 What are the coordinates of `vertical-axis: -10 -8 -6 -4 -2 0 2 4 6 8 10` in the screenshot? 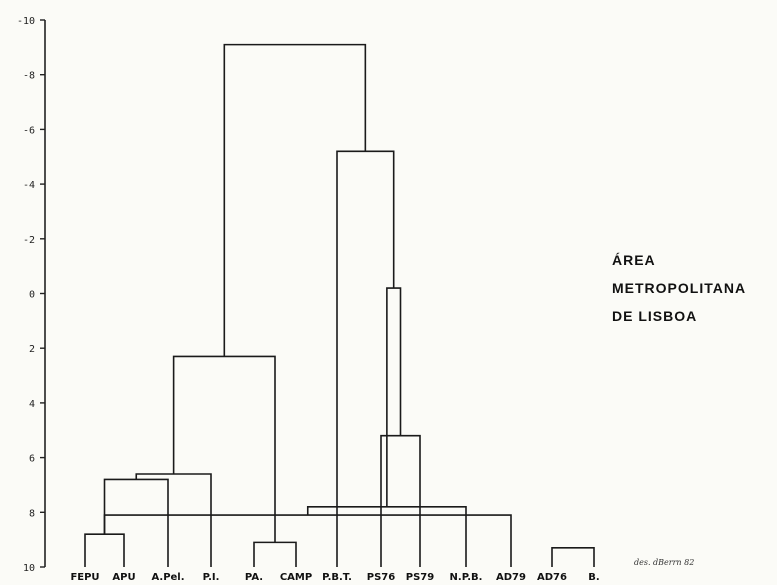 It's located at (31, 295).